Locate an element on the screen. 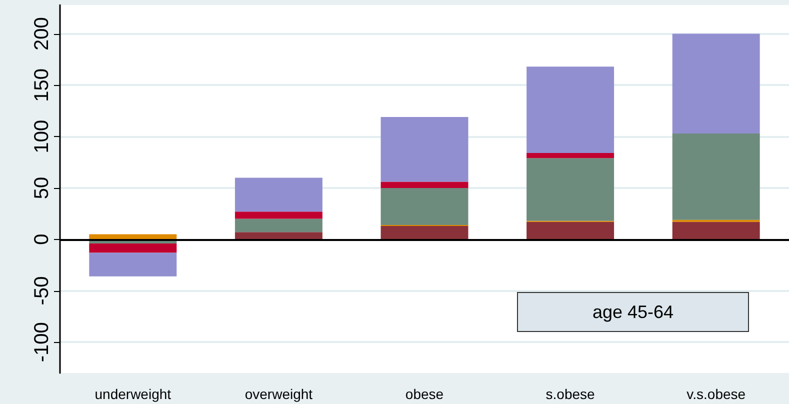 The height and width of the screenshot is (404, 789). x-tick-label: overweight is located at coordinates (278, 394).